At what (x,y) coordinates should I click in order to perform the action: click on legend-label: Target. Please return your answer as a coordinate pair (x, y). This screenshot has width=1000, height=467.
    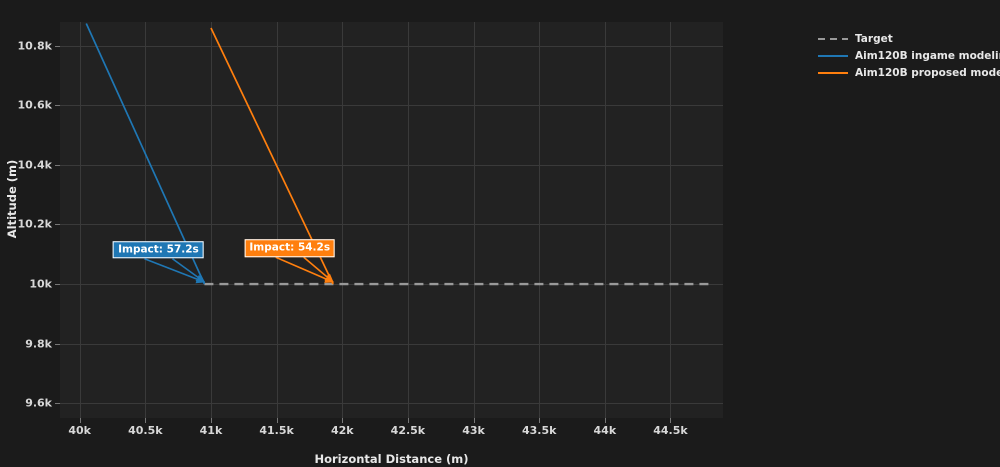
    Looking at the image, I should click on (874, 38).